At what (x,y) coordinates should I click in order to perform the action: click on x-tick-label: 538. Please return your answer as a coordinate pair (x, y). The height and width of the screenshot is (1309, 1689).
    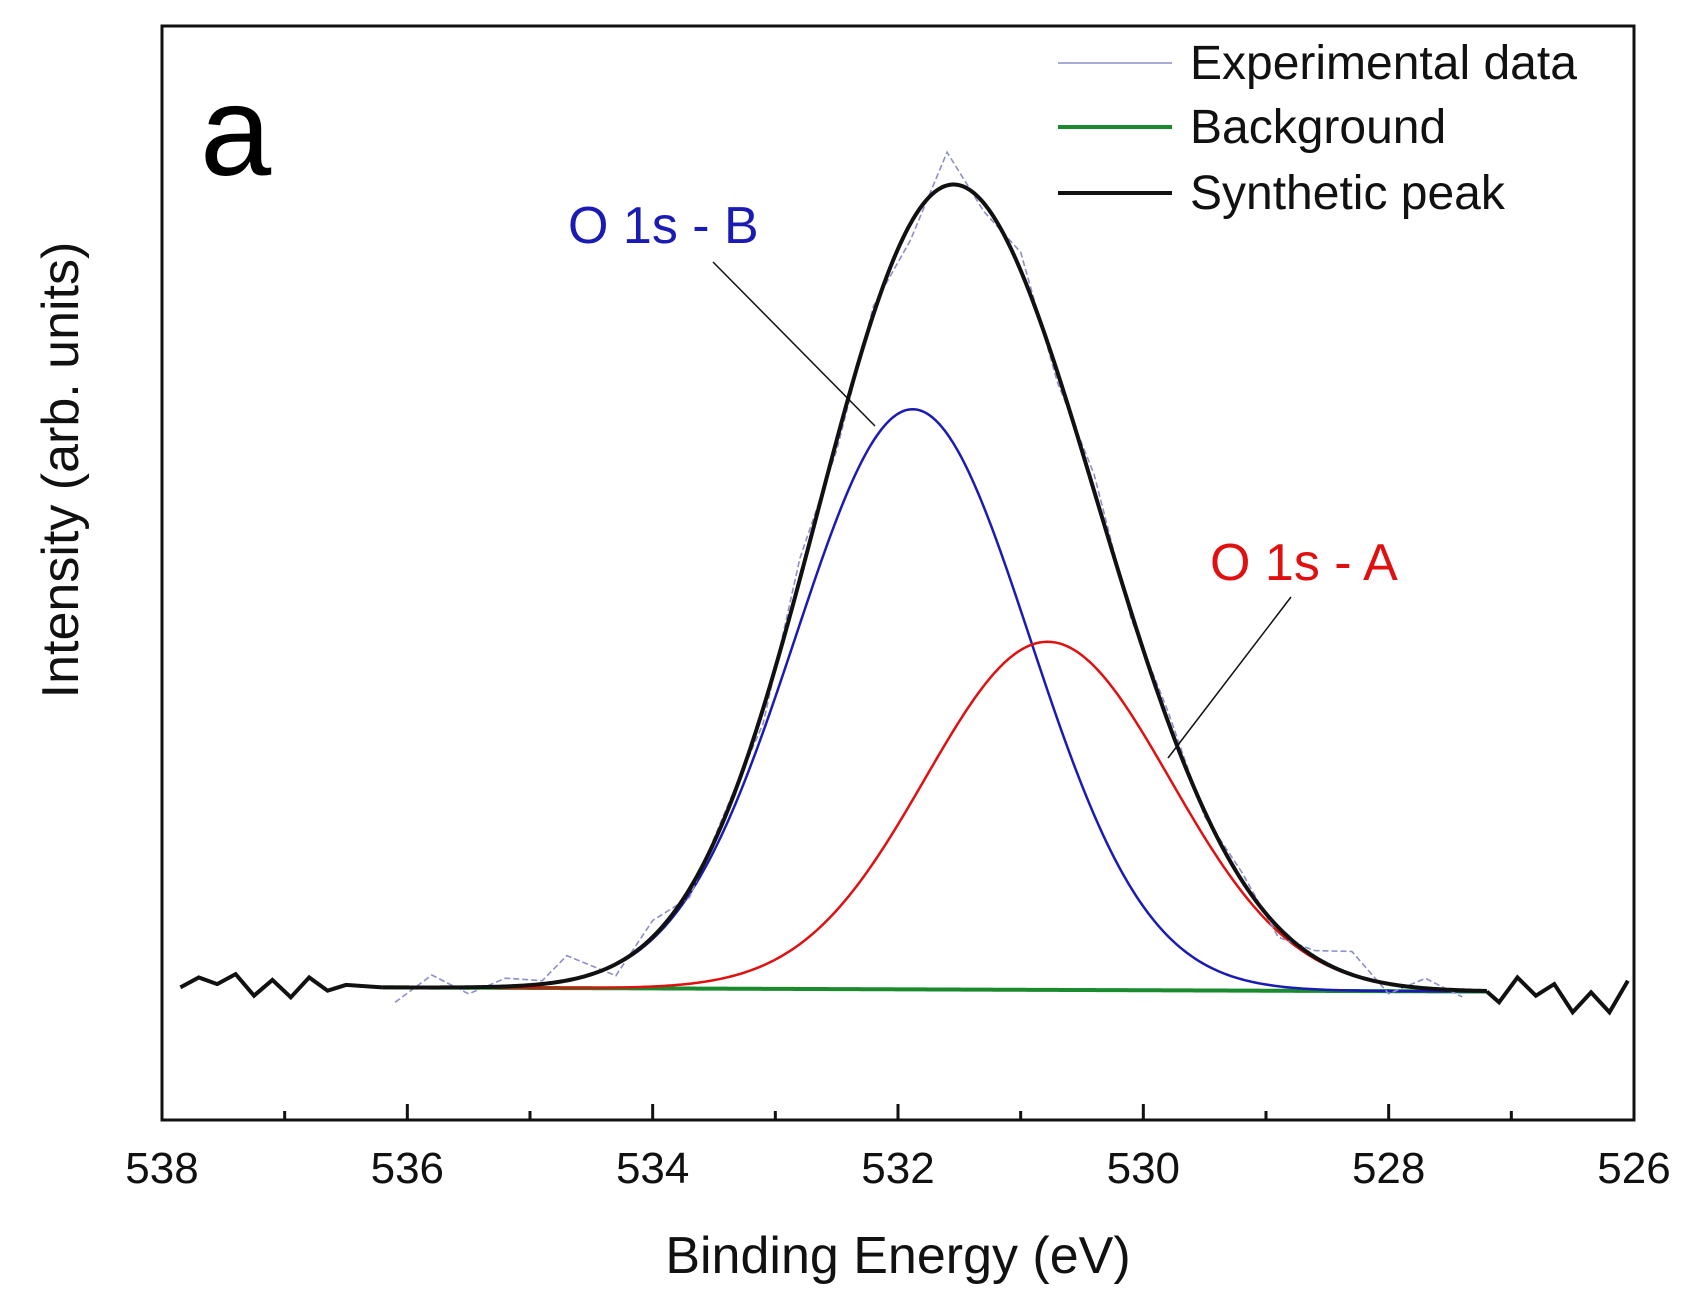
    Looking at the image, I should click on (161, 1168).